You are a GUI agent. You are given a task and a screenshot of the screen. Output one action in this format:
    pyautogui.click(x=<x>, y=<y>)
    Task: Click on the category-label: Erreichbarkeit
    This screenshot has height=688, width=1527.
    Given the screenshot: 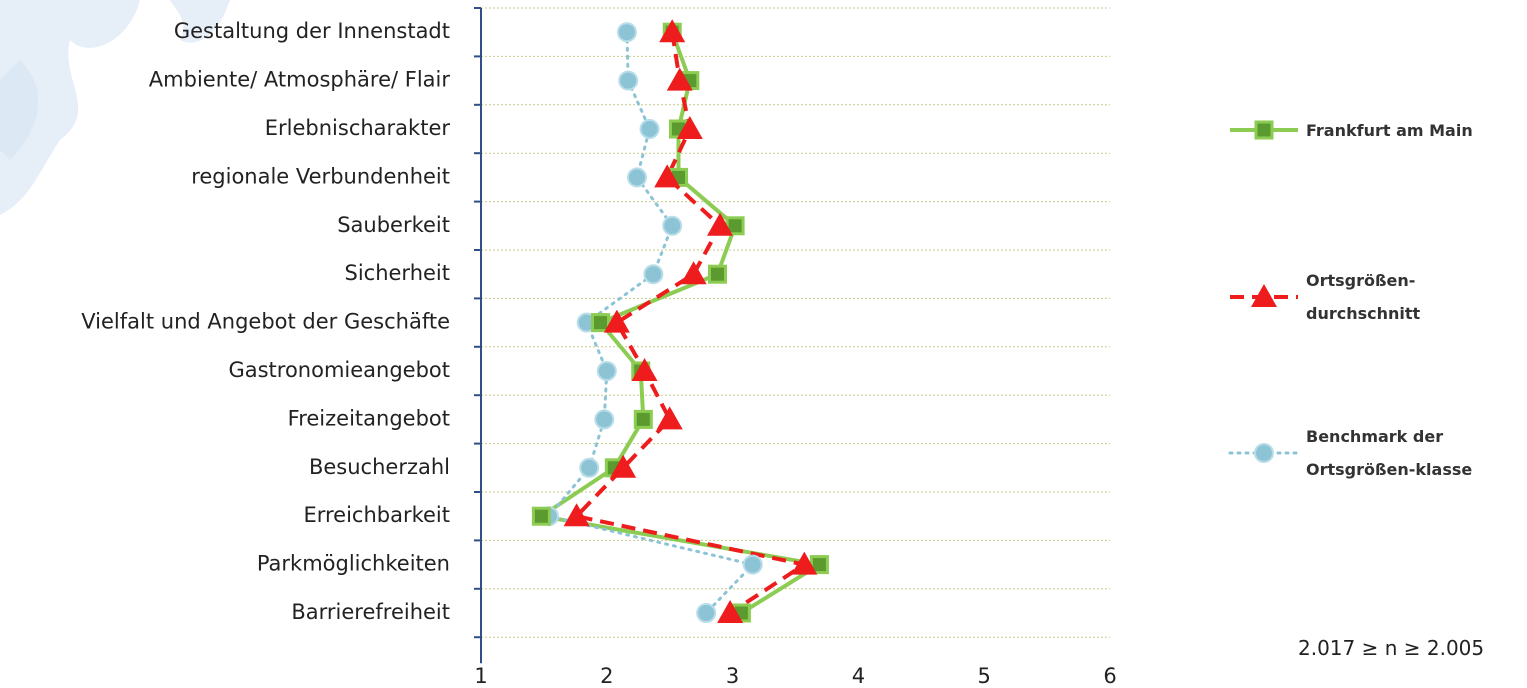 What is the action you would take?
    pyautogui.click(x=376, y=515)
    